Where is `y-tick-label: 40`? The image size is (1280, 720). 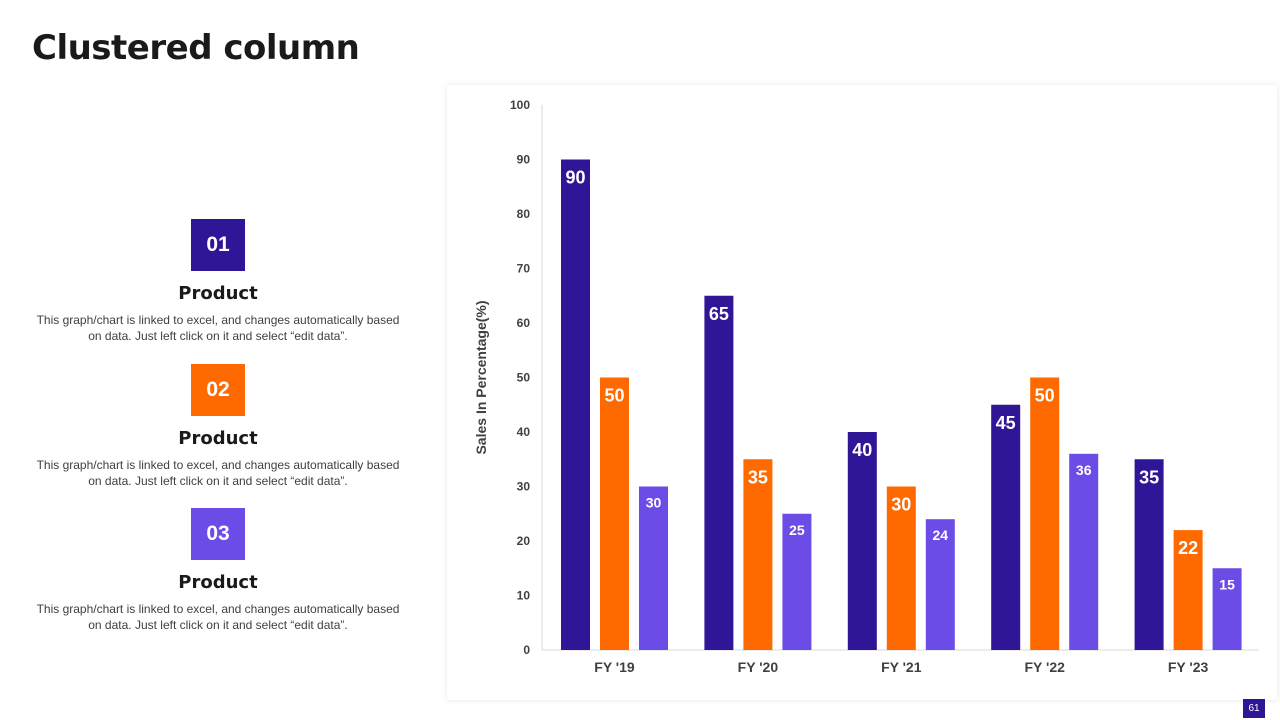 y-tick-label: 40 is located at coordinates (524, 432).